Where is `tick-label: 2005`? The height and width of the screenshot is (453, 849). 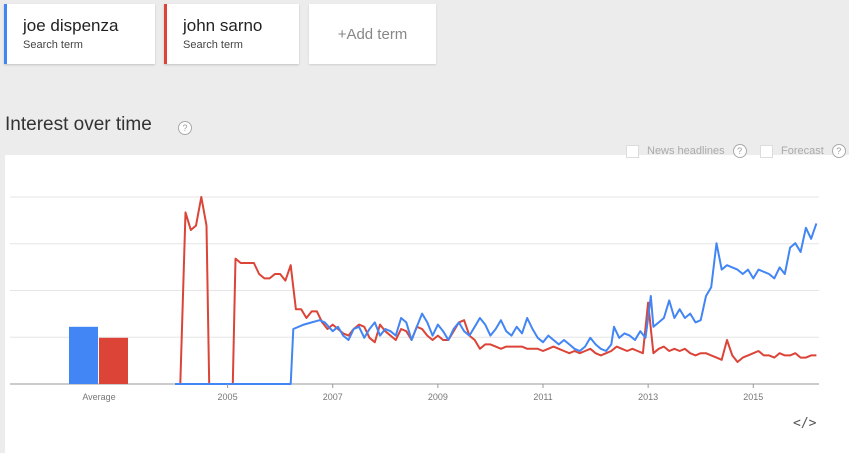 tick-label: 2005 is located at coordinates (228, 397).